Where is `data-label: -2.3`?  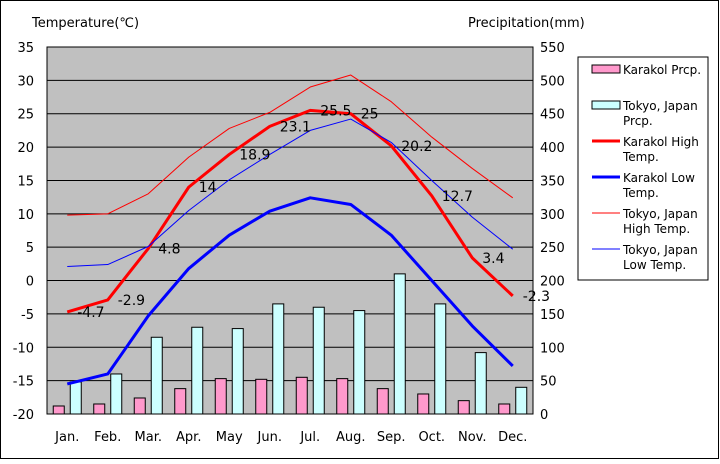 data-label: -2.3 is located at coordinates (536, 297).